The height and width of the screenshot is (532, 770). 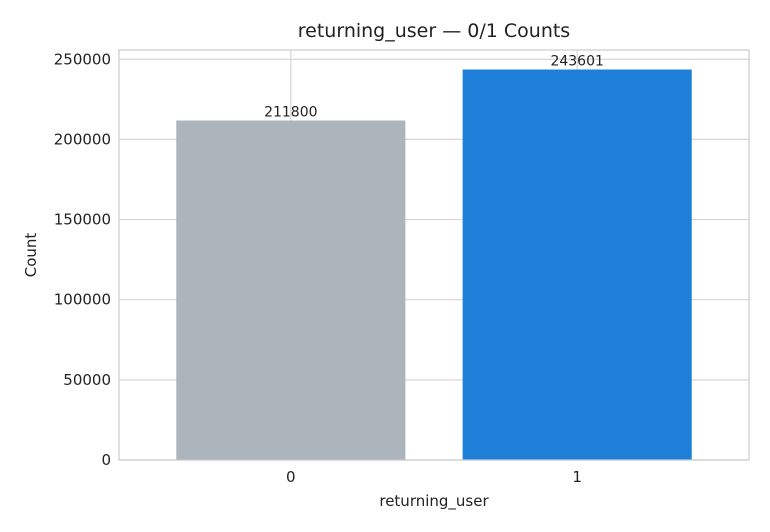 What do you see at coordinates (82, 300) in the screenshot?
I see `y-tick-label: 100000` at bounding box center [82, 300].